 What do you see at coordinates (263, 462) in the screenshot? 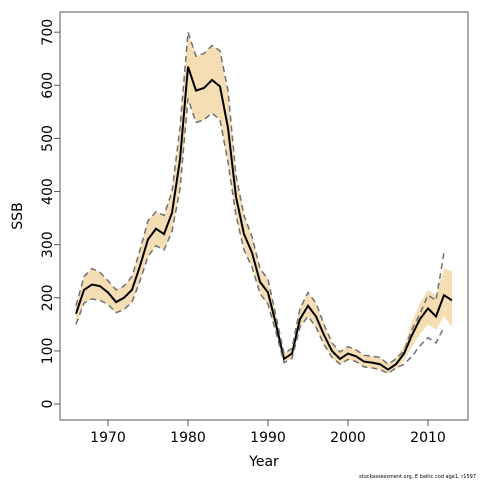
I see `x-axis-label: Year` at bounding box center [263, 462].